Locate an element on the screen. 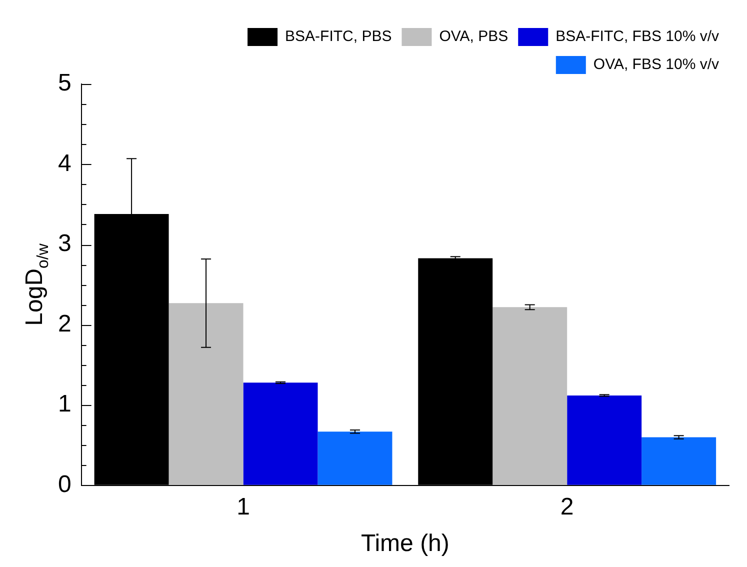 The height and width of the screenshot is (567, 747). legend-label: BSA-FITC, FBS 10% v/v is located at coordinates (638, 37).